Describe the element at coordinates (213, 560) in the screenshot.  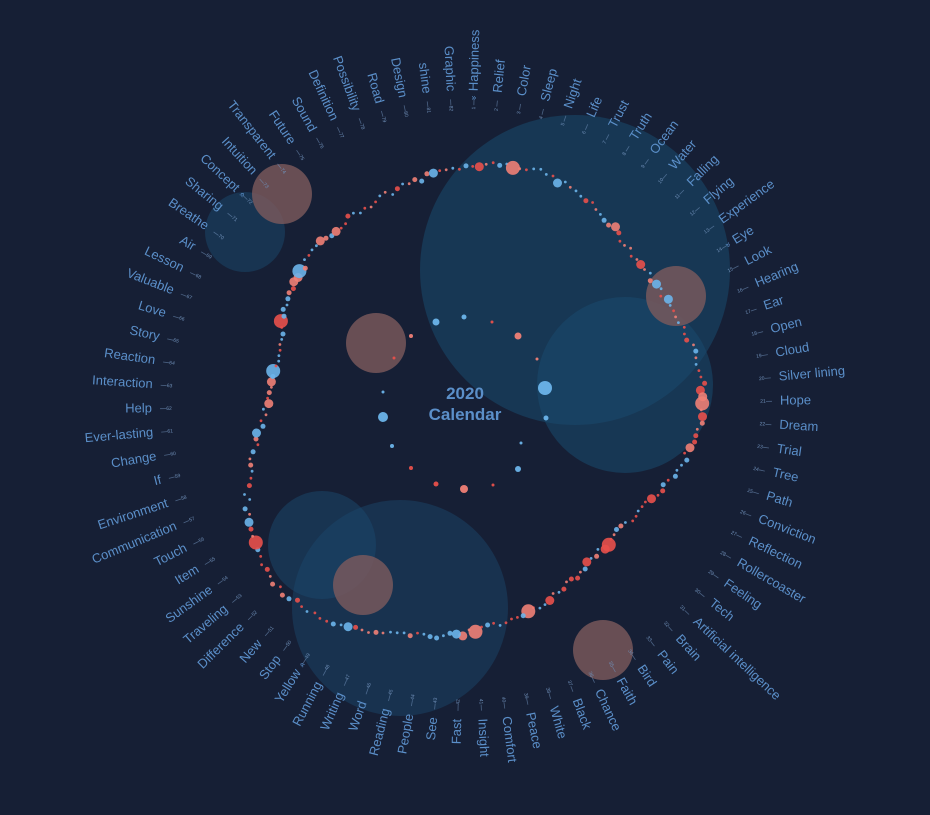
I see `week-number: 55` at that location.